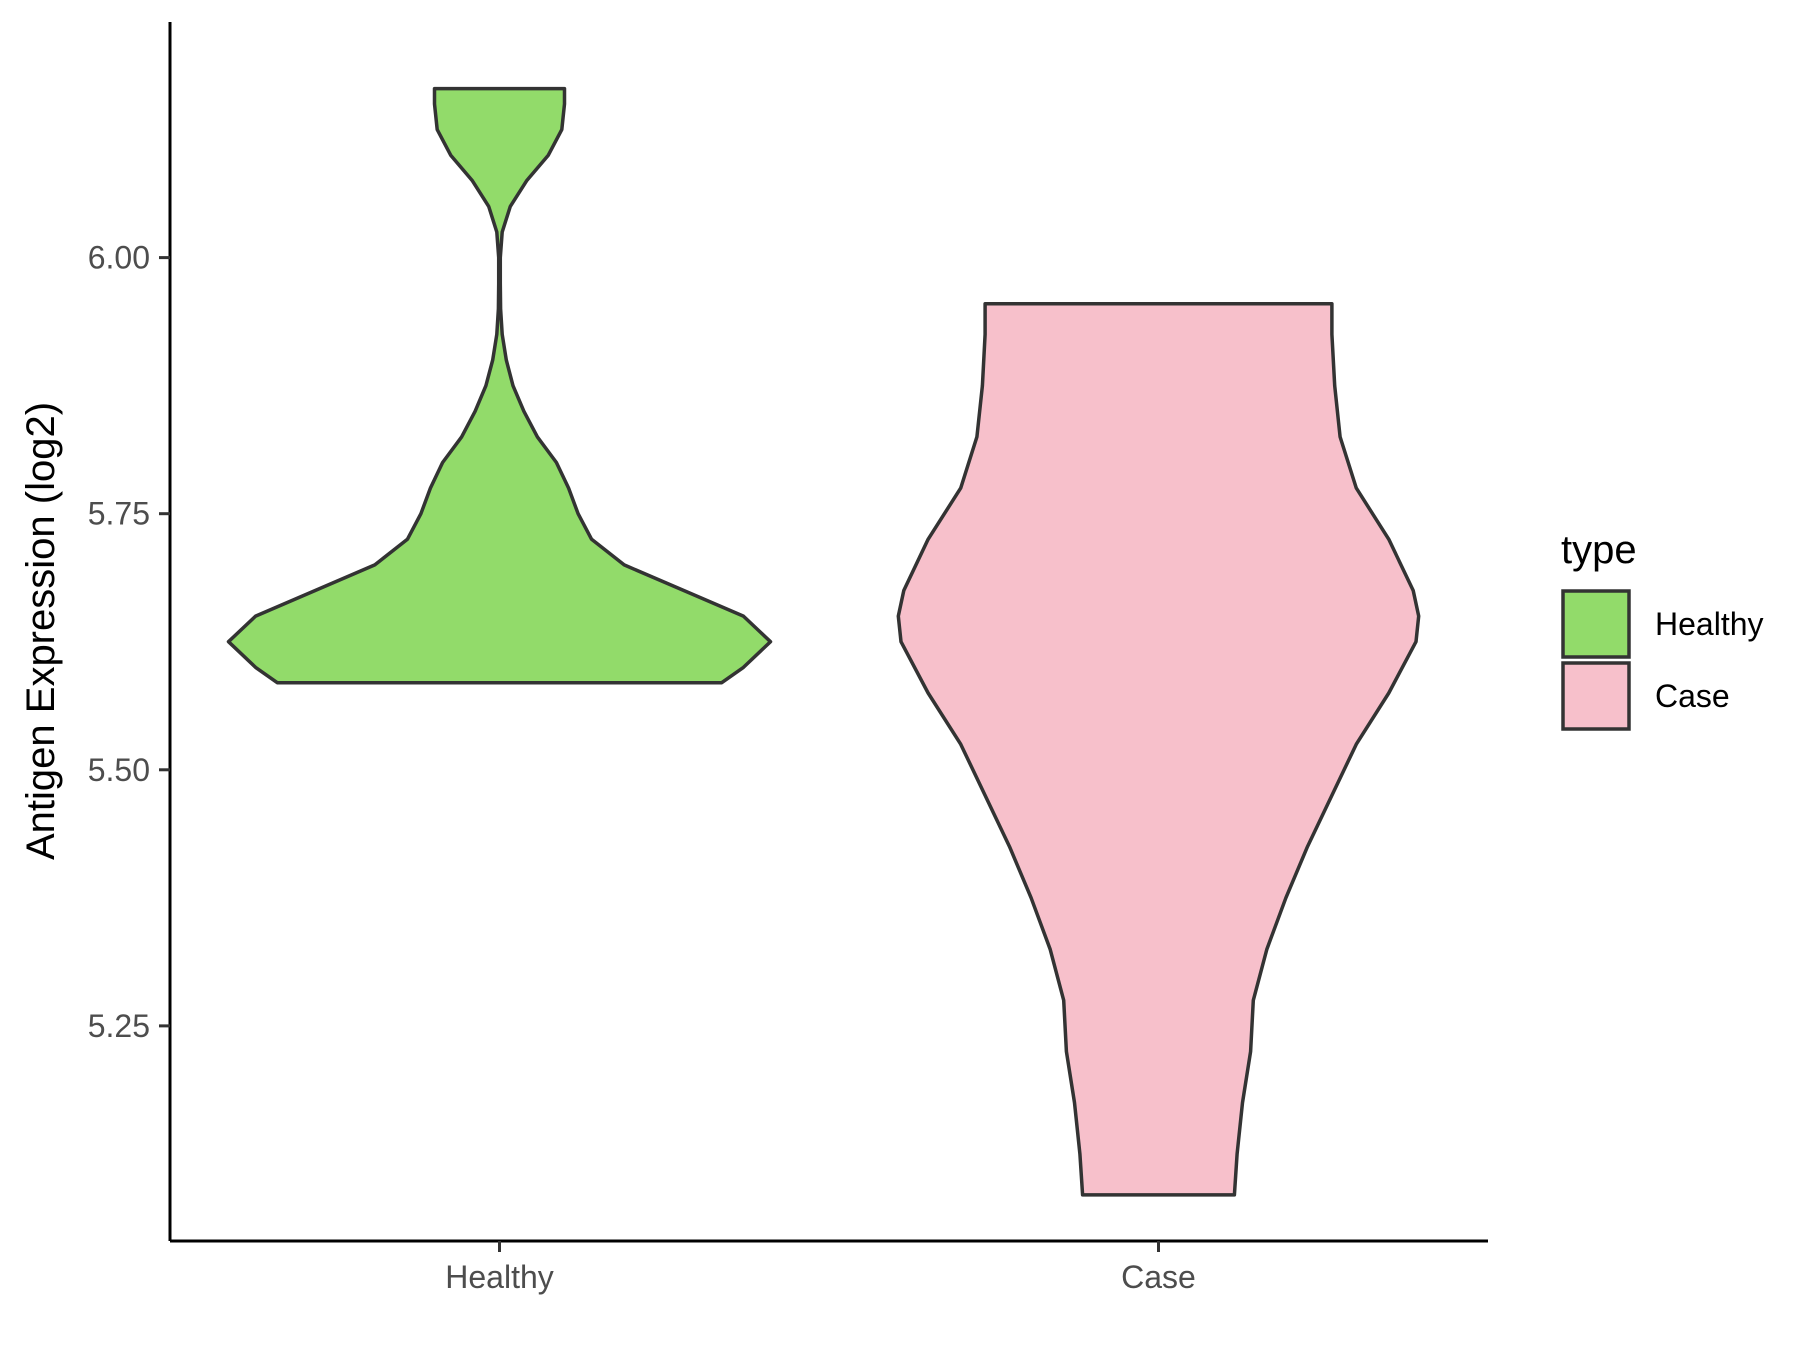 This screenshot has width=1800, height=1350. Describe the element at coordinates (1662, 660) in the screenshot. I see `legend-entries: Healthy Case` at that location.